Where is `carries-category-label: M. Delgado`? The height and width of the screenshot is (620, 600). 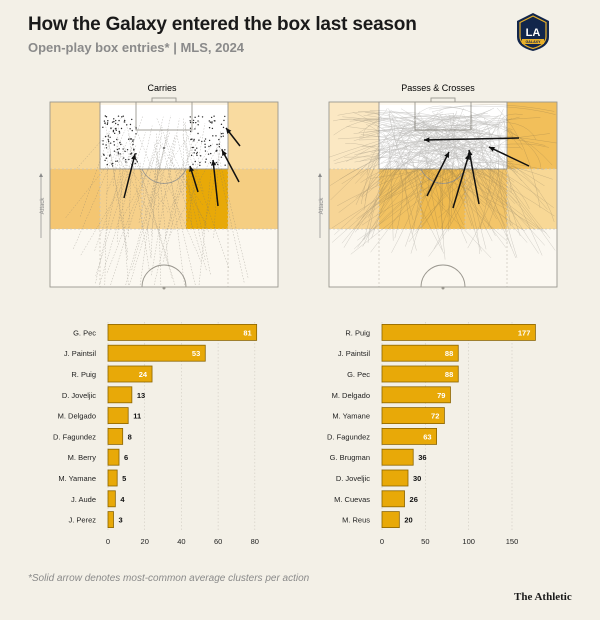
carries-category-label: M. Delgado is located at coordinates (77, 416).